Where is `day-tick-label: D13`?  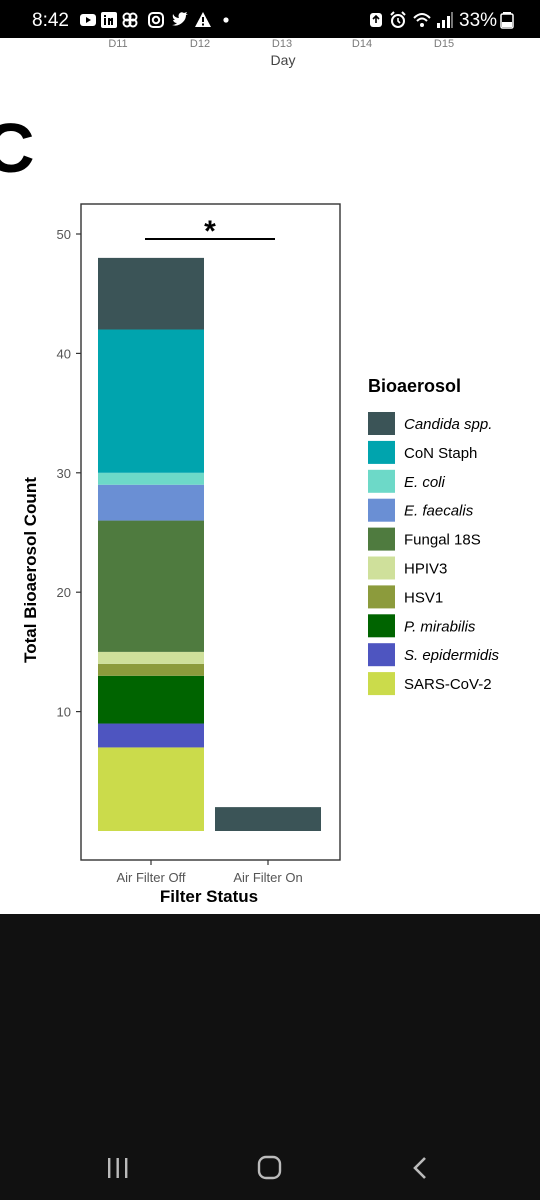 day-tick-label: D13 is located at coordinates (282, 44).